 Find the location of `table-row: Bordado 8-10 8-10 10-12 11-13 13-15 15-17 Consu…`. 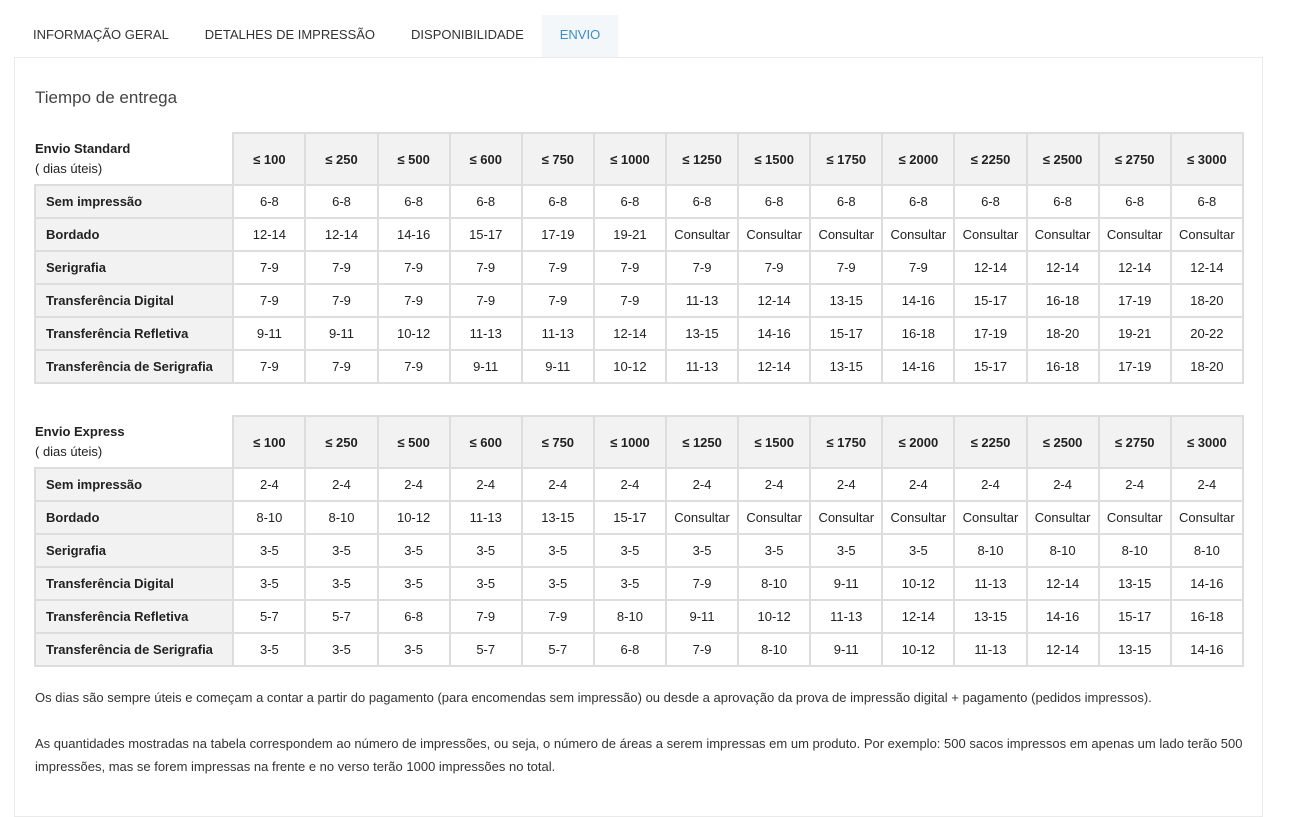

table-row: Bordado 8-10 8-10 10-12 11-13 13-15 15-17 Consu… is located at coordinates (639, 517).